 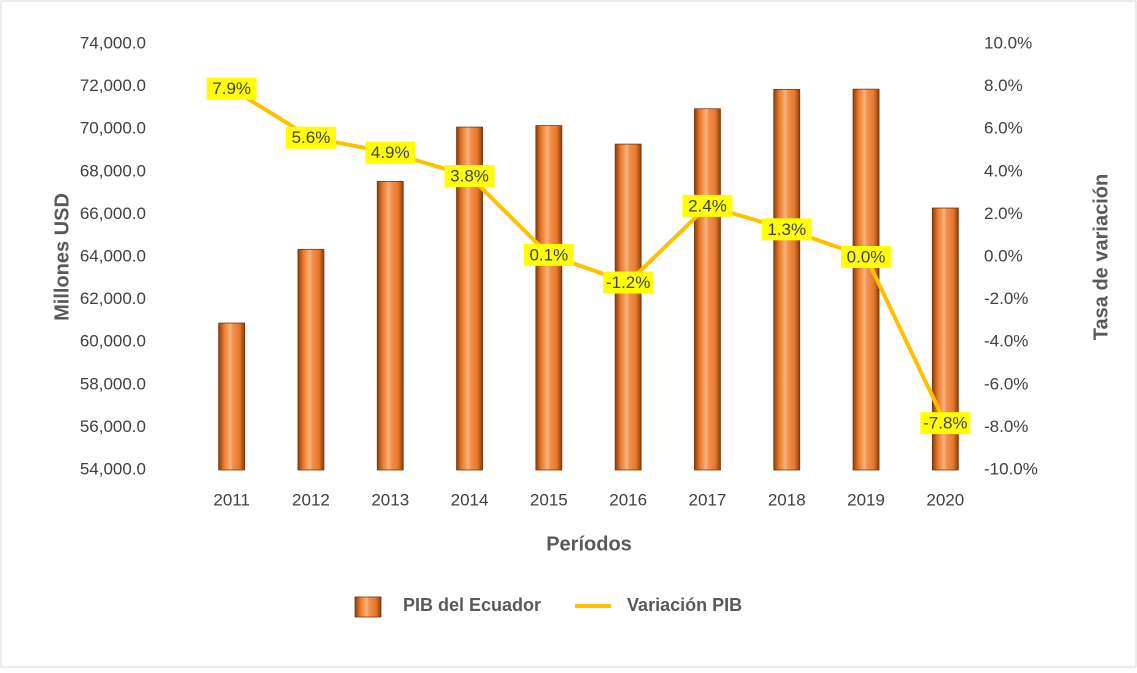 What do you see at coordinates (113, 468) in the screenshot?
I see `y-tick-label: 54,000.0` at bounding box center [113, 468].